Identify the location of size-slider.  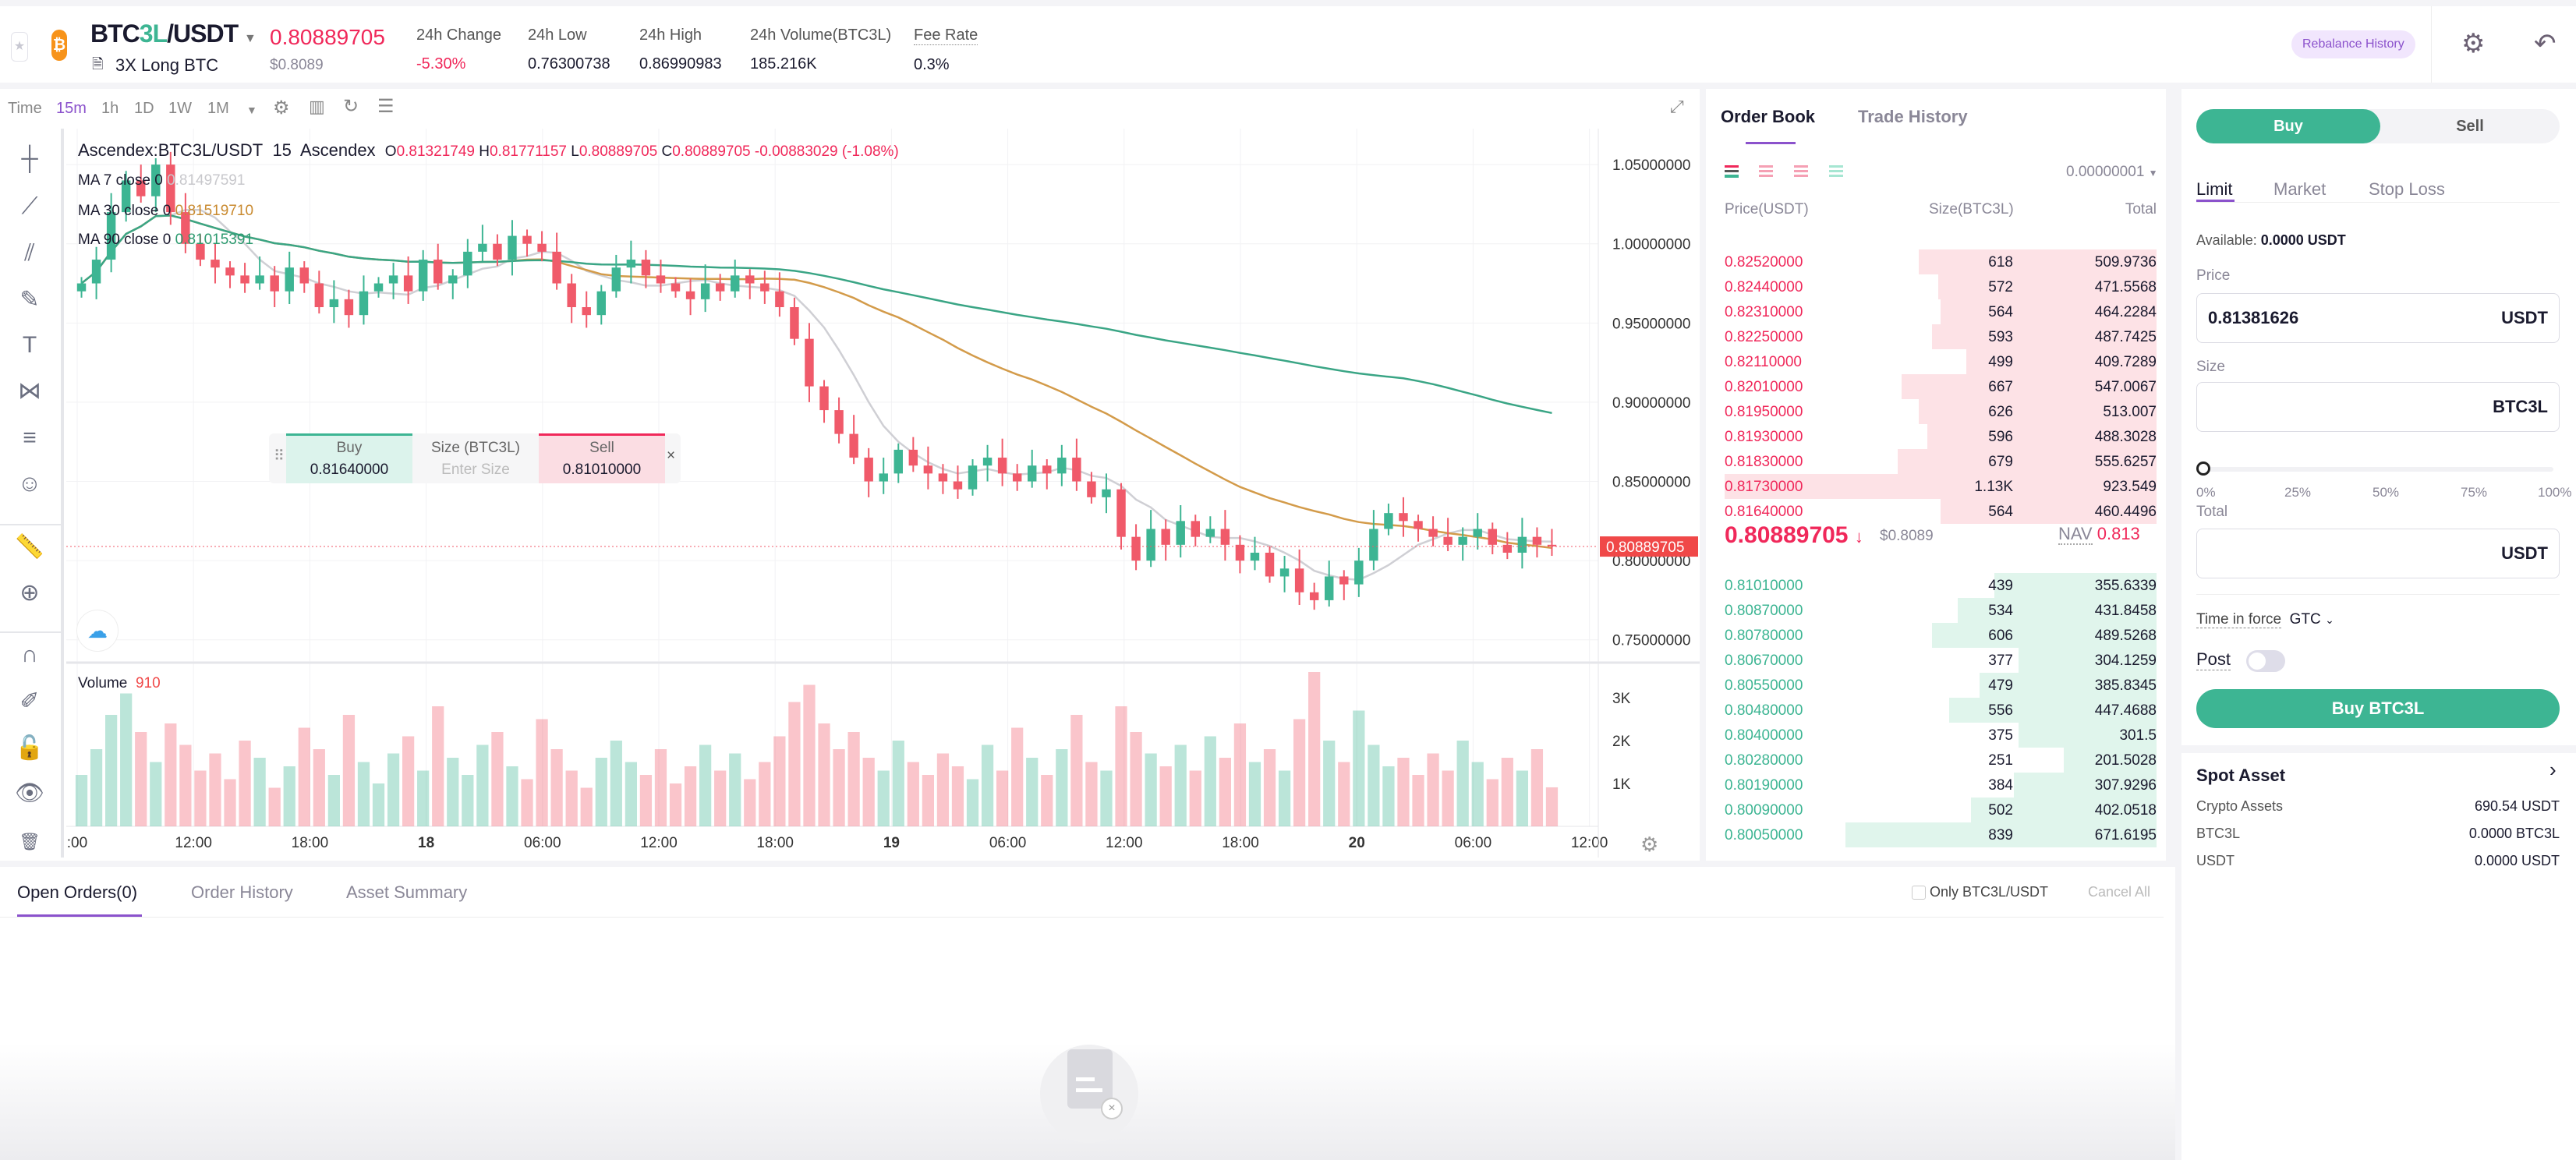
(2378, 469).